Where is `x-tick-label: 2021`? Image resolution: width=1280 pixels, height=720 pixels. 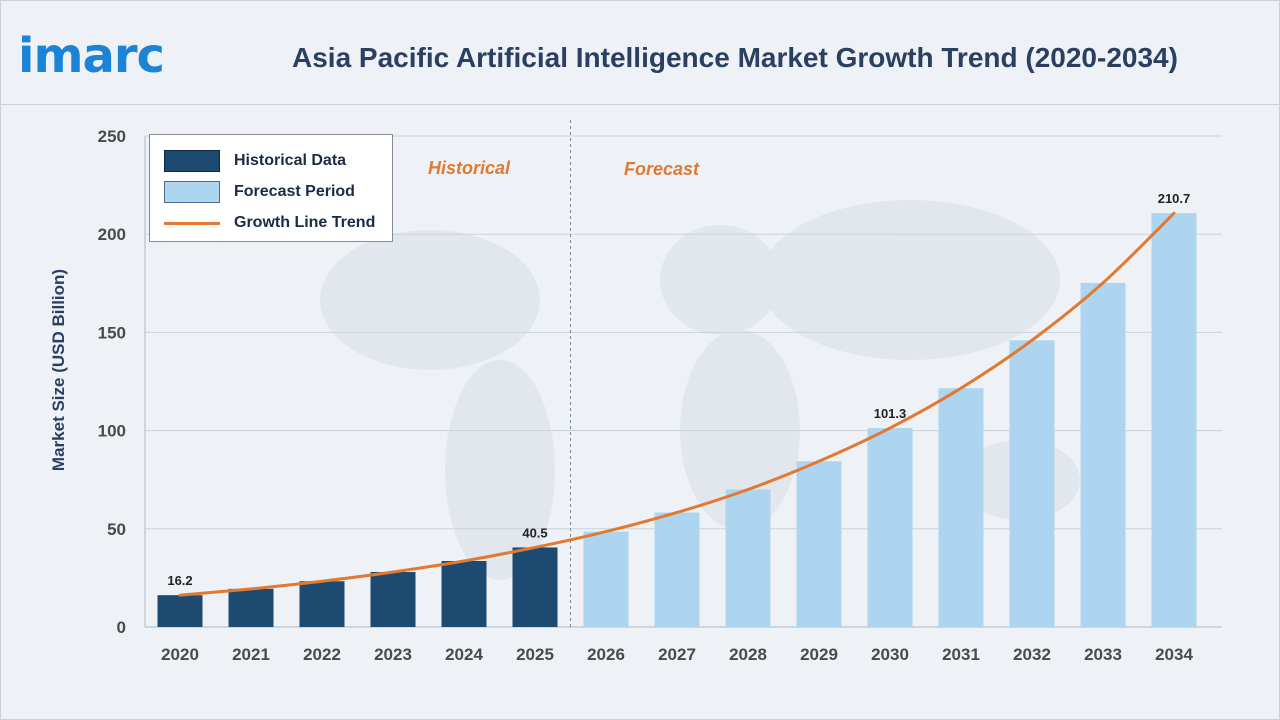
x-tick-label: 2021 is located at coordinates (251, 654).